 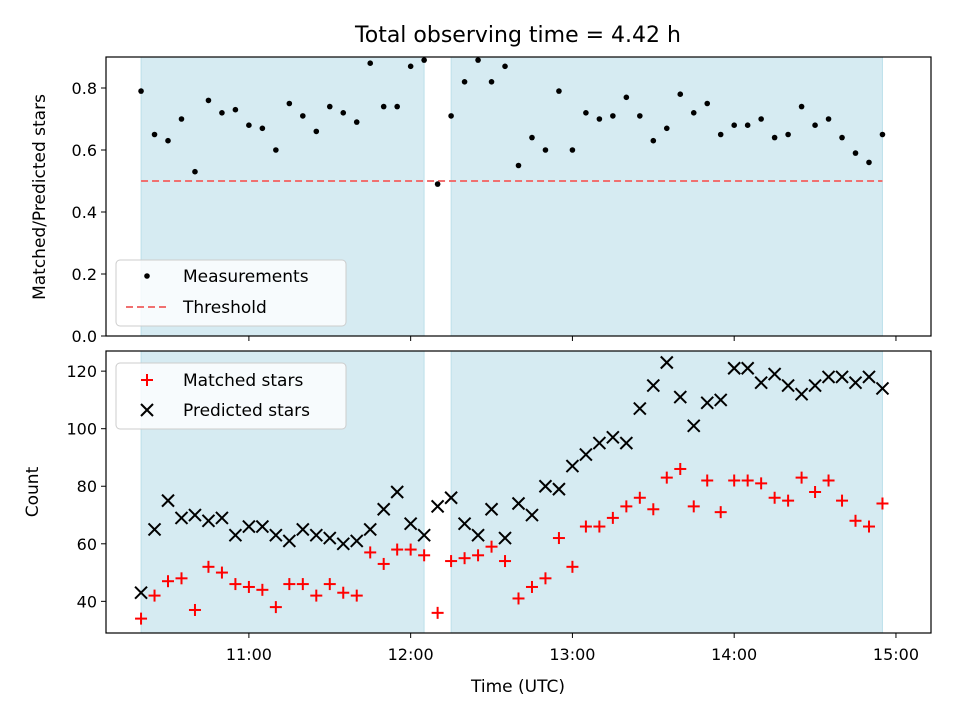 I want to click on bottom-y-tick-label: 40, so click(x=87, y=601).